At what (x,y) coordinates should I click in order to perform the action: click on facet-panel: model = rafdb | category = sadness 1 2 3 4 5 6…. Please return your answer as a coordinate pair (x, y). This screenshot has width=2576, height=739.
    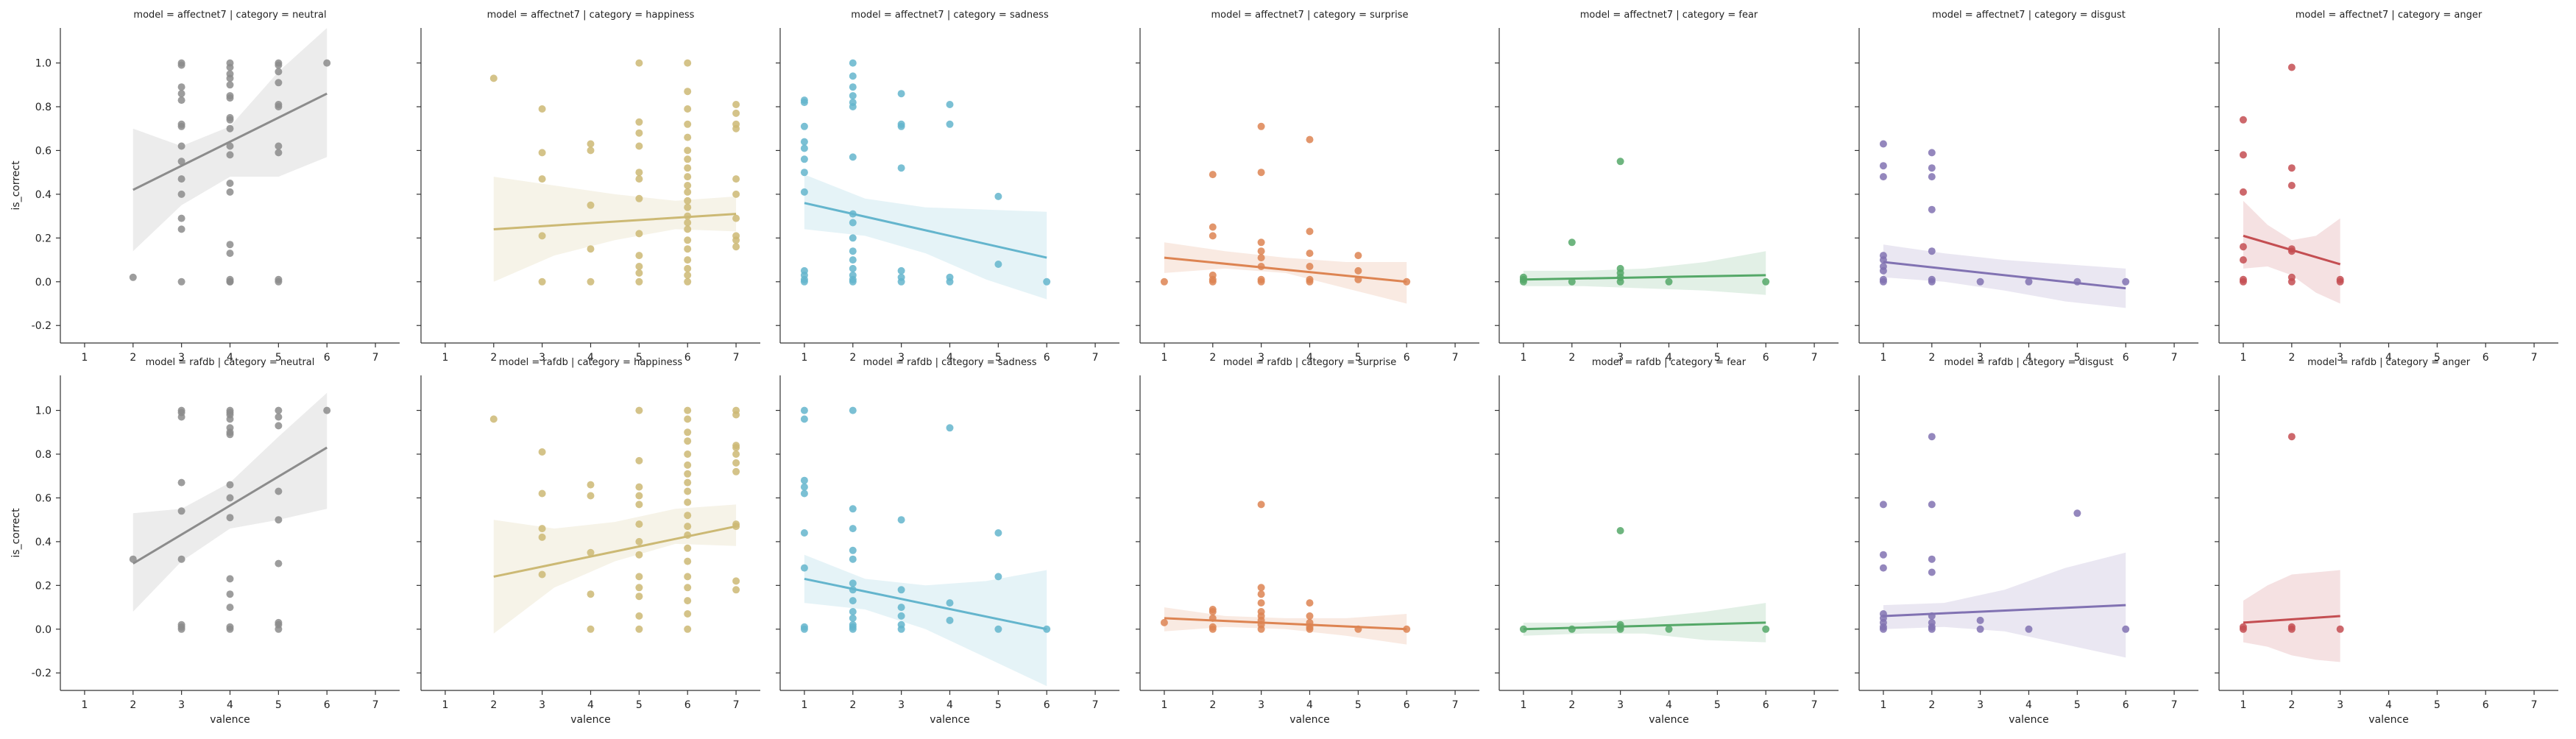
    Looking at the image, I should click on (948, 541).